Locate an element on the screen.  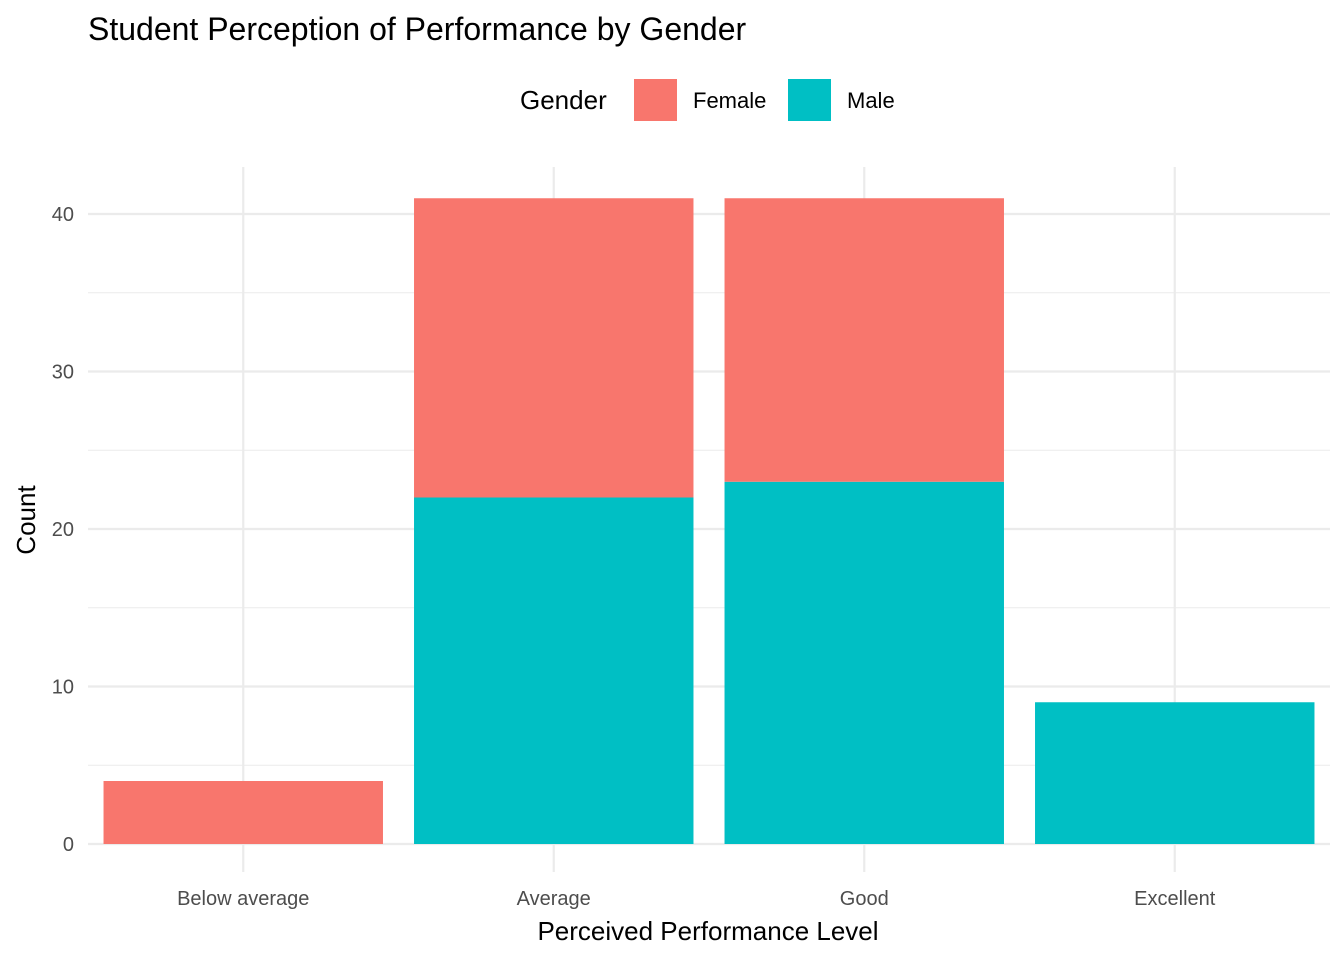
legend-key-male is located at coordinates (809, 100).